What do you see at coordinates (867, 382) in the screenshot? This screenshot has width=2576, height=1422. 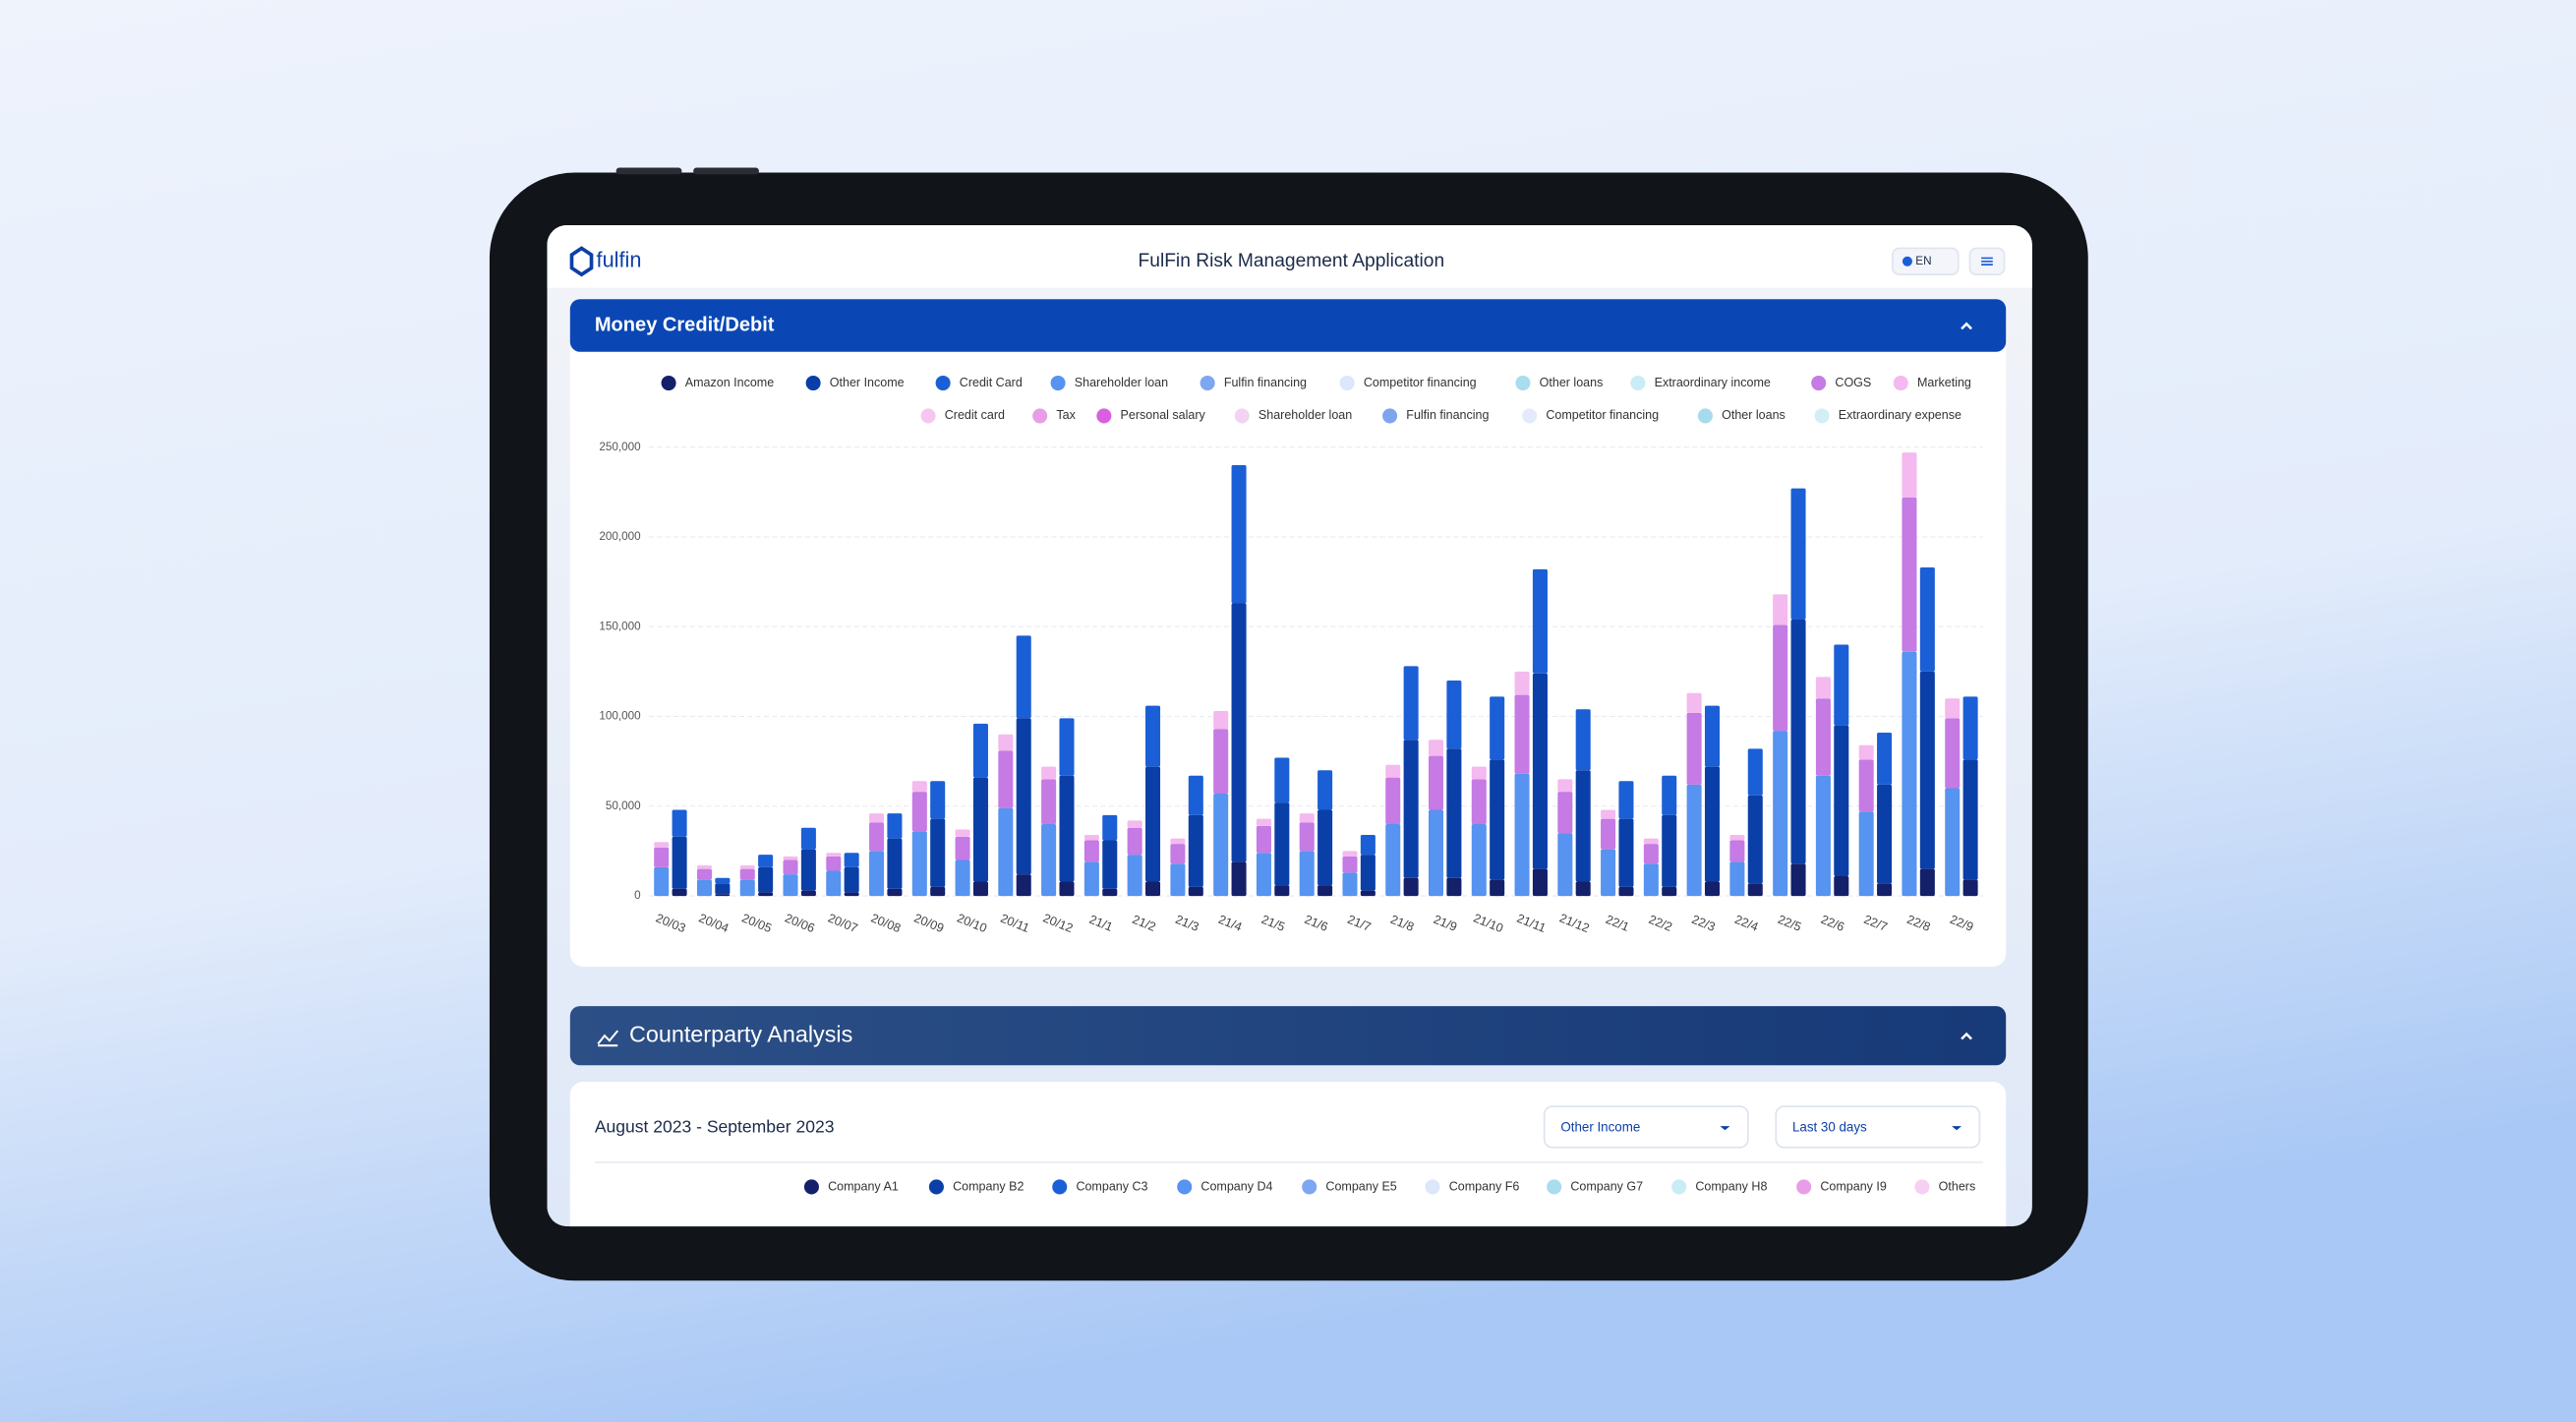 I see `legend-label: Other Income` at bounding box center [867, 382].